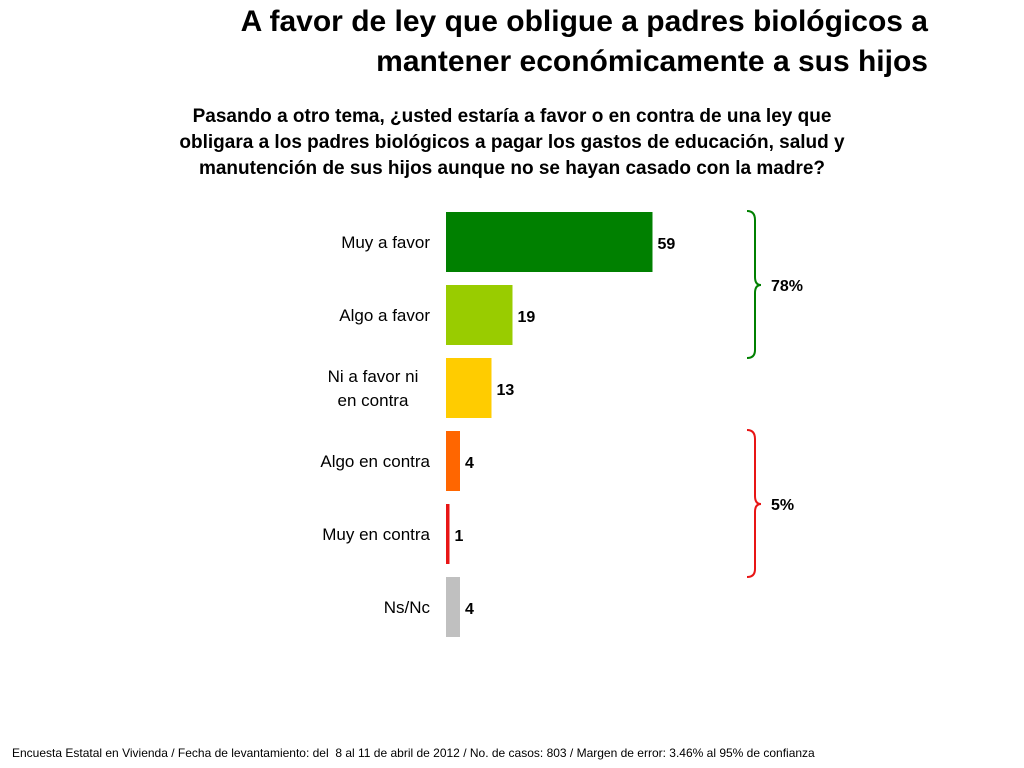 The image size is (1024, 768). What do you see at coordinates (373, 400) in the screenshot?
I see `category-label-2-line-1: en contra` at bounding box center [373, 400].